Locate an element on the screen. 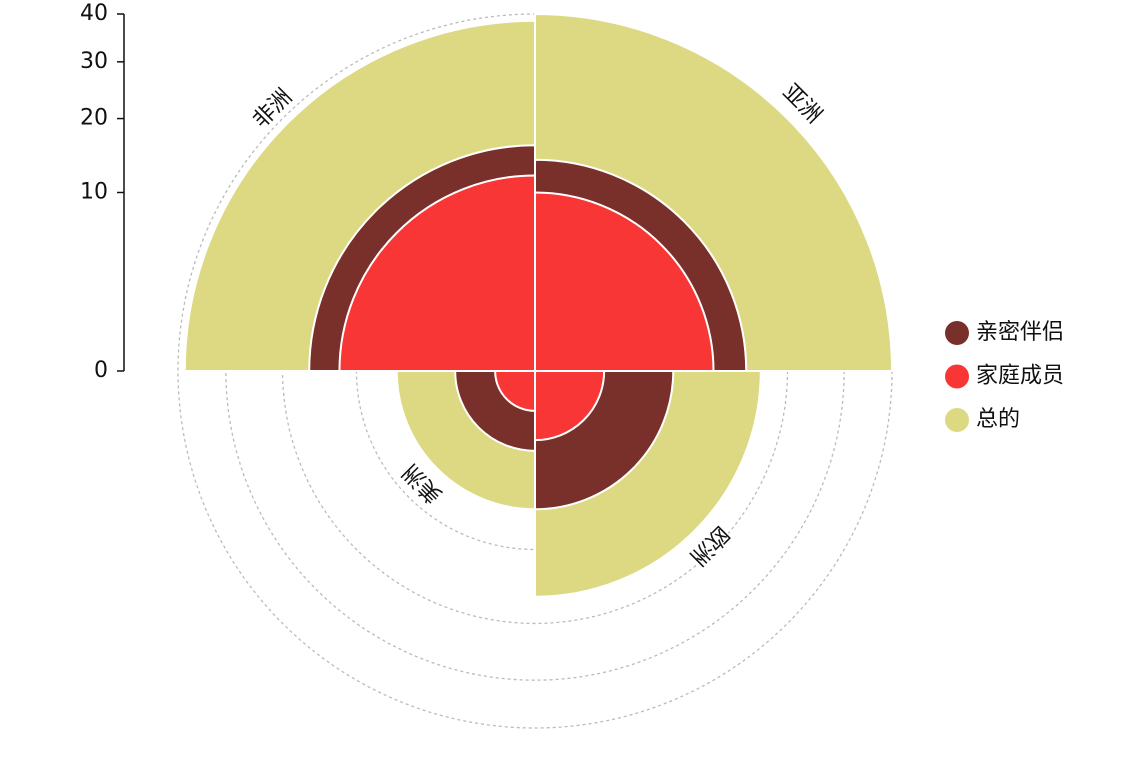 The width and height of the screenshot is (1142, 779). y-tick-label: 0 is located at coordinates (101, 370).